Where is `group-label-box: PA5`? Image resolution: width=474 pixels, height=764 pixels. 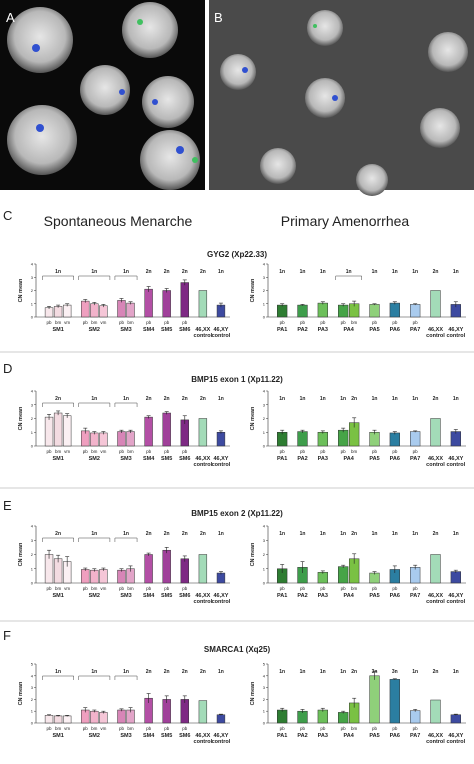 group-label-box: PA5 is located at coordinates (374, 736).